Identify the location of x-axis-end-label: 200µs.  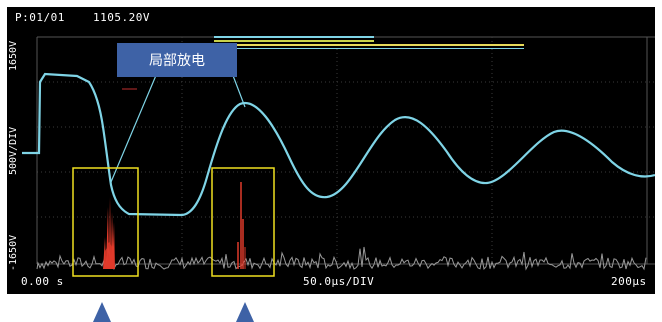
(629, 281).